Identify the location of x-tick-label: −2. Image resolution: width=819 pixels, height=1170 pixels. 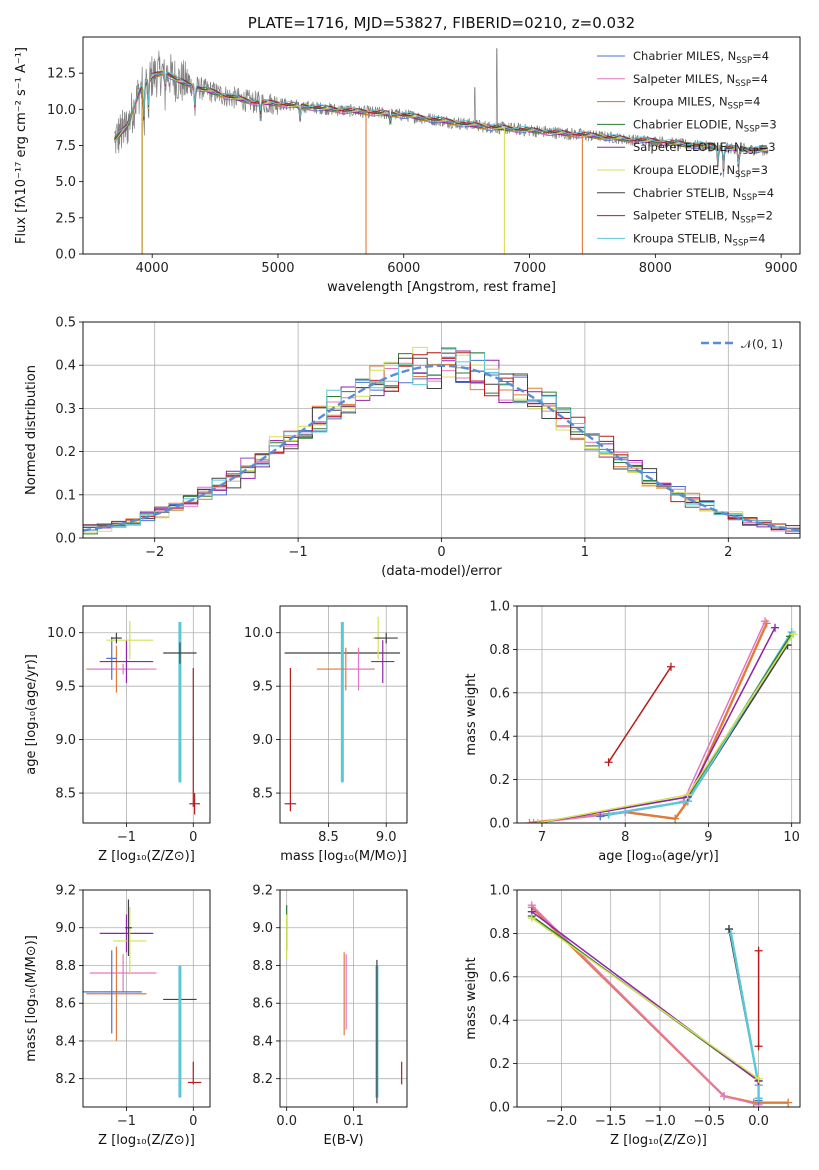
(154, 552).